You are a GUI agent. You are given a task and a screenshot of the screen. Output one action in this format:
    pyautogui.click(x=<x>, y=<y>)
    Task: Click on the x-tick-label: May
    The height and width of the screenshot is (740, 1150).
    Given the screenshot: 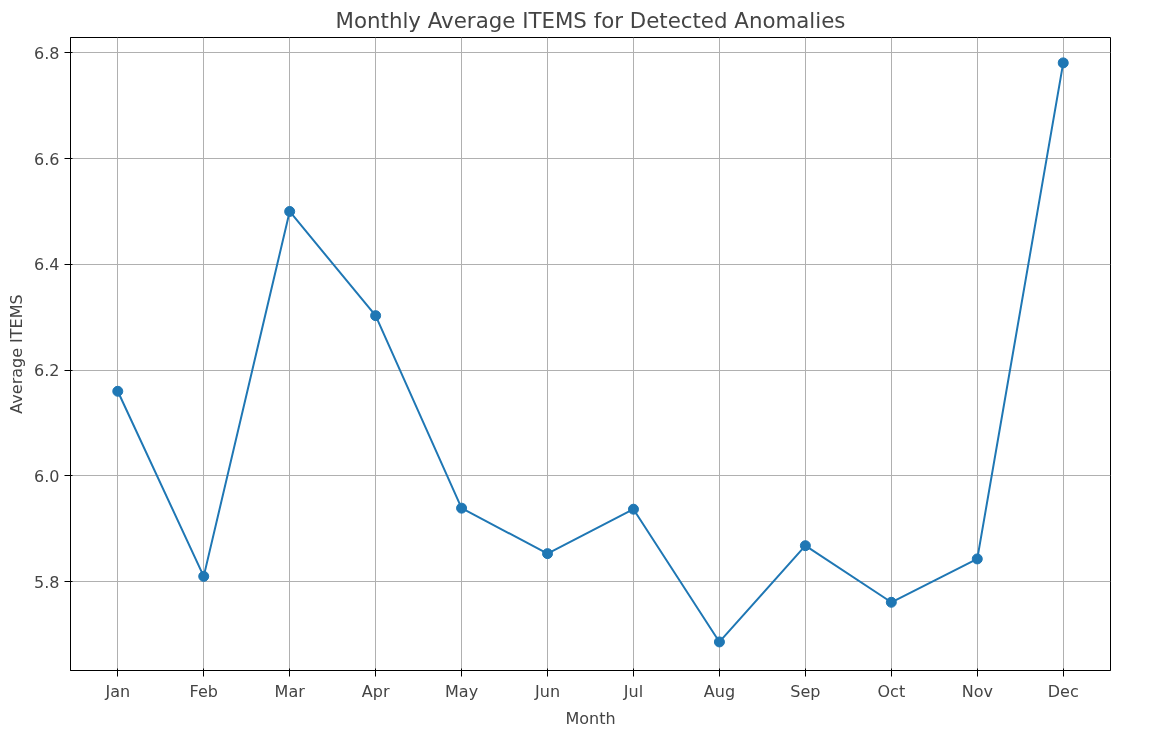 What is the action you would take?
    pyautogui.click(x=462, y=691)
    